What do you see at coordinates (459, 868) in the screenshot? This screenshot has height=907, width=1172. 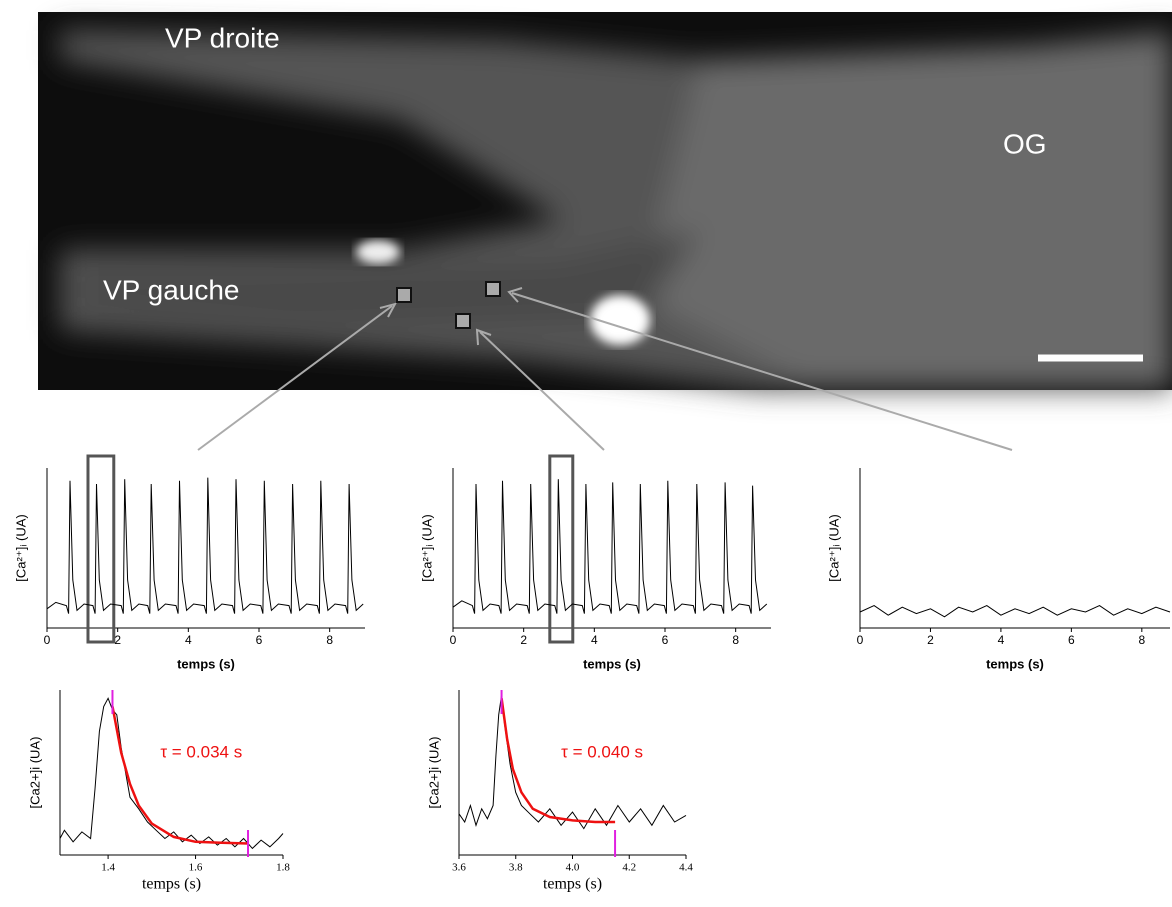 I see `x-tick-label: 3.6` at bounding box center [459, 868].